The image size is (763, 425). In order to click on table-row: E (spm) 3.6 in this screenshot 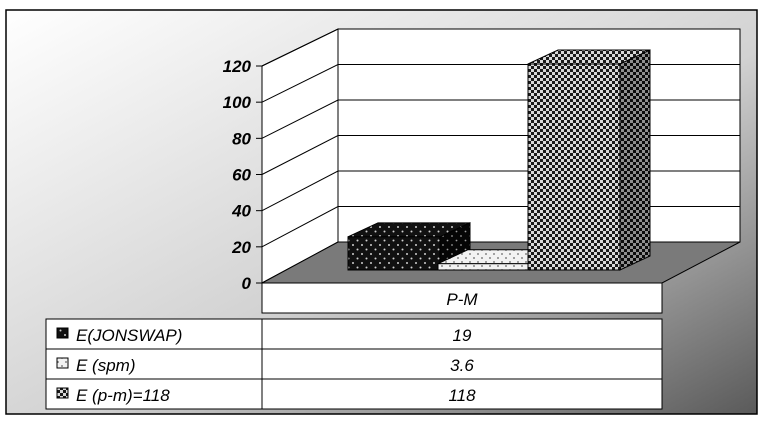, I will do `click(354, 364)`.